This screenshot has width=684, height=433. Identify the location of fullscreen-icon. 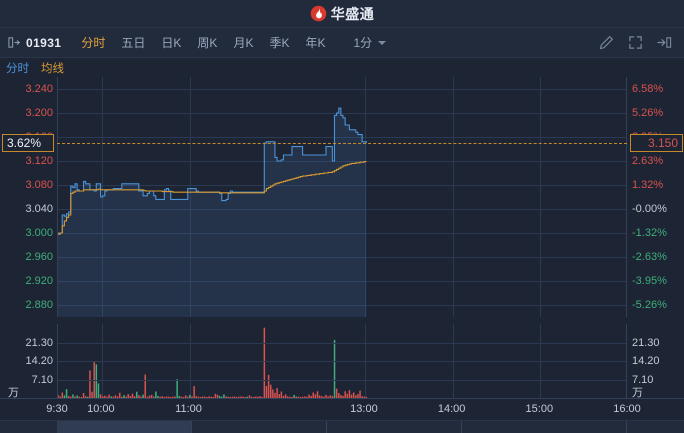
(635, 42).